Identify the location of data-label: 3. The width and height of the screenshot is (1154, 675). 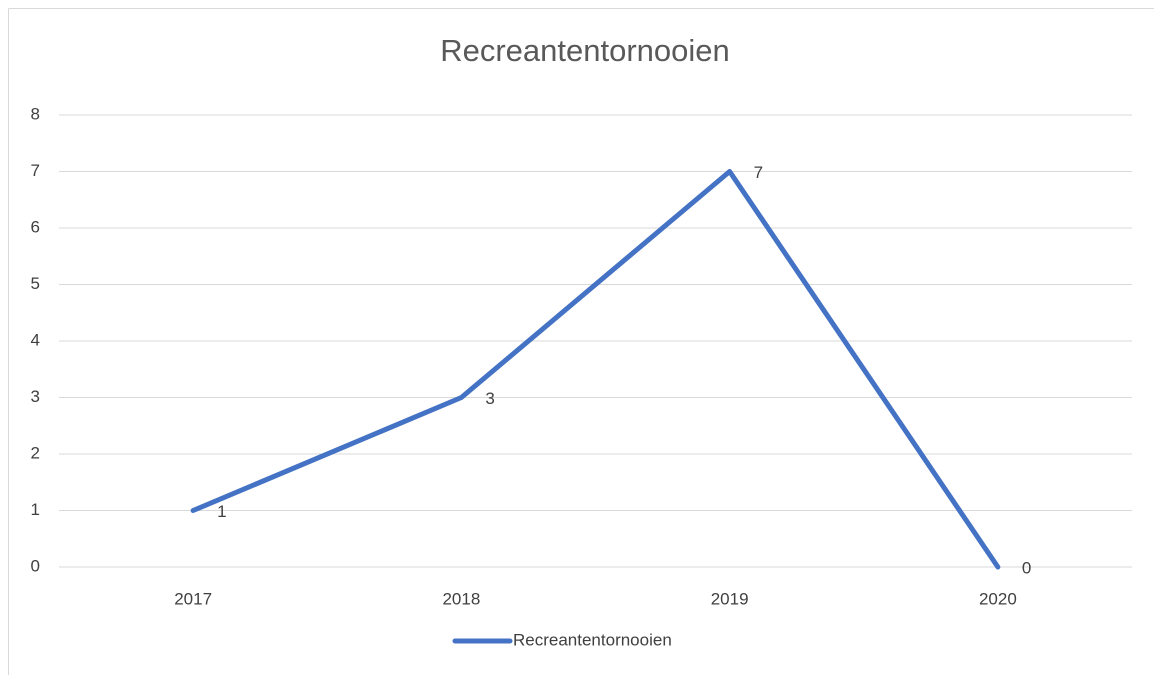
(489, 398).